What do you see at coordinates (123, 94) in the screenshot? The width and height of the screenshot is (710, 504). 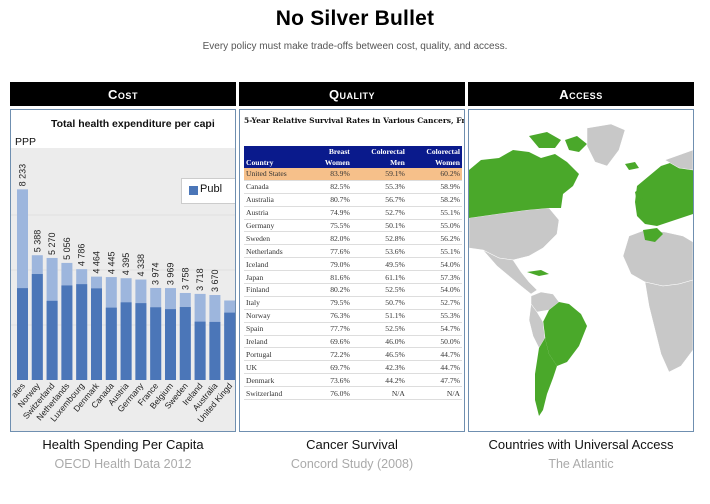 I see `cost-header: Cost` at bounding box center [123, 94].